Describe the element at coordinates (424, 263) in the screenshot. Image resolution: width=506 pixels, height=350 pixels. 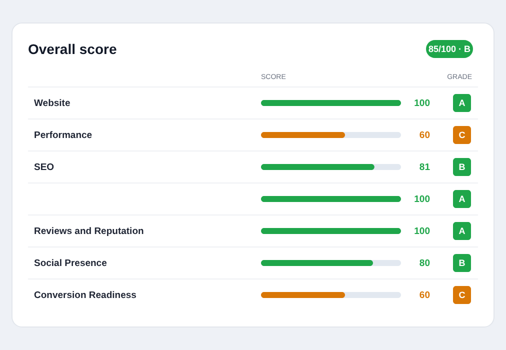
I see `data-label: 80` at that location.